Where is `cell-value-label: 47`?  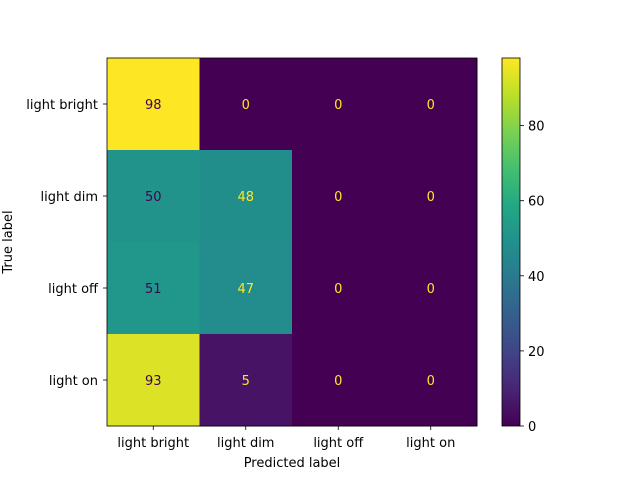
cell-value-label: 47 is located at coordinates (245, 289).